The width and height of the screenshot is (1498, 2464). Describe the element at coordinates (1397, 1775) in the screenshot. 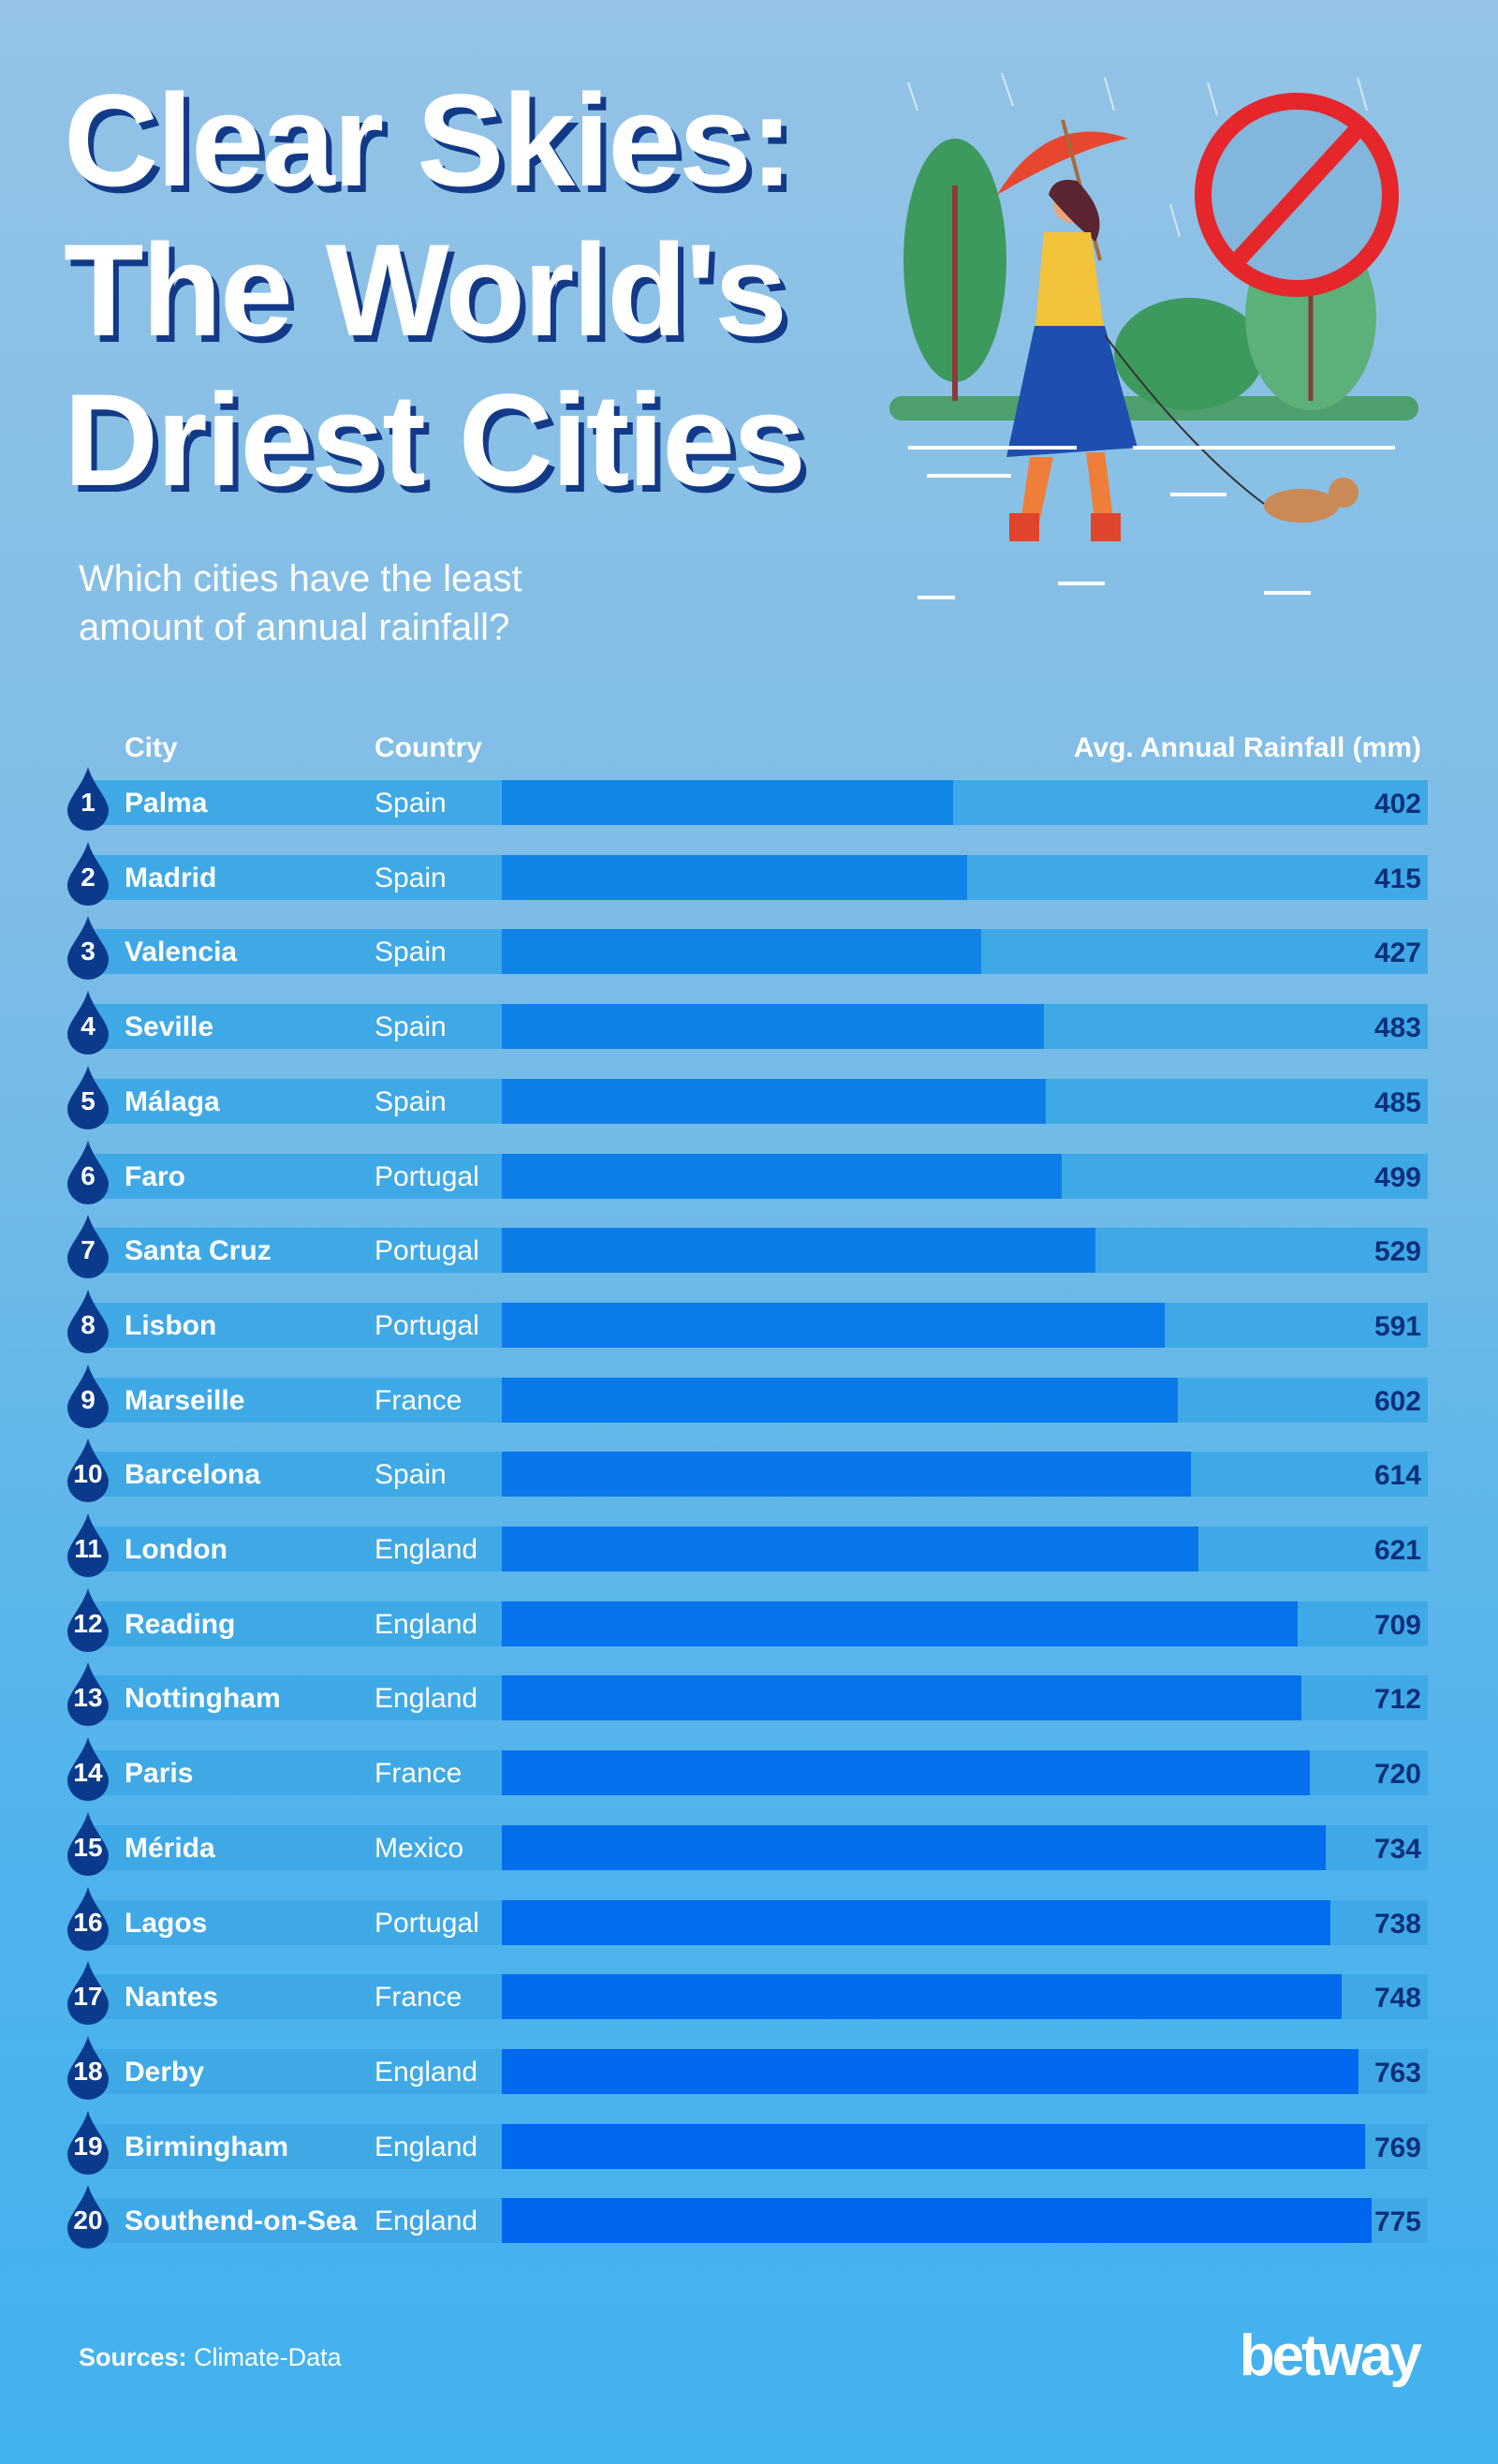

I see `rainfall-value: 720` at that location.